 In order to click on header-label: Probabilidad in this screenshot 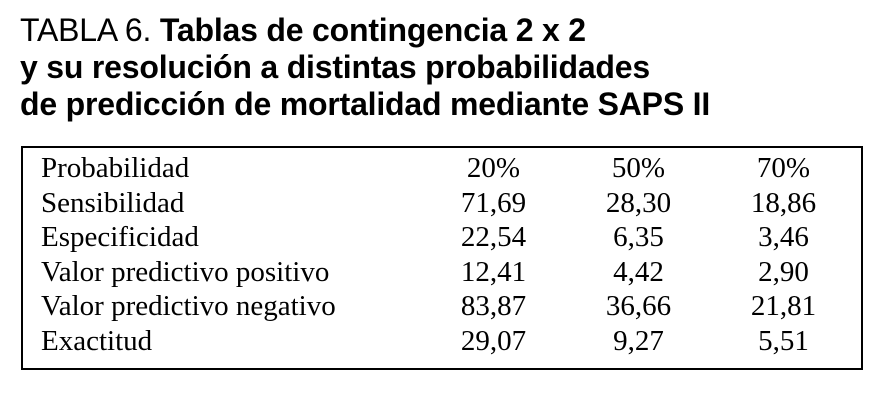, I will do `click(115, 168)`.